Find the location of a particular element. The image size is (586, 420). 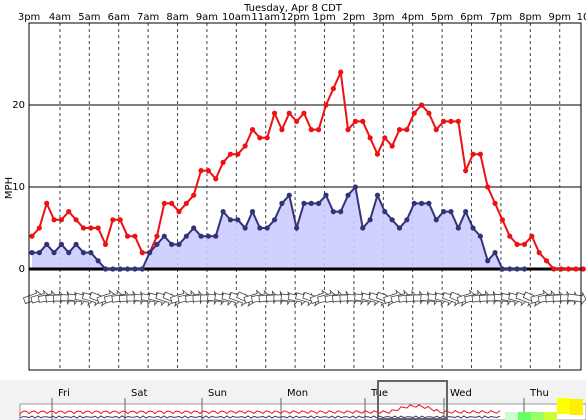

x-tick-label: 7pm is located at coordinates (501, 17).